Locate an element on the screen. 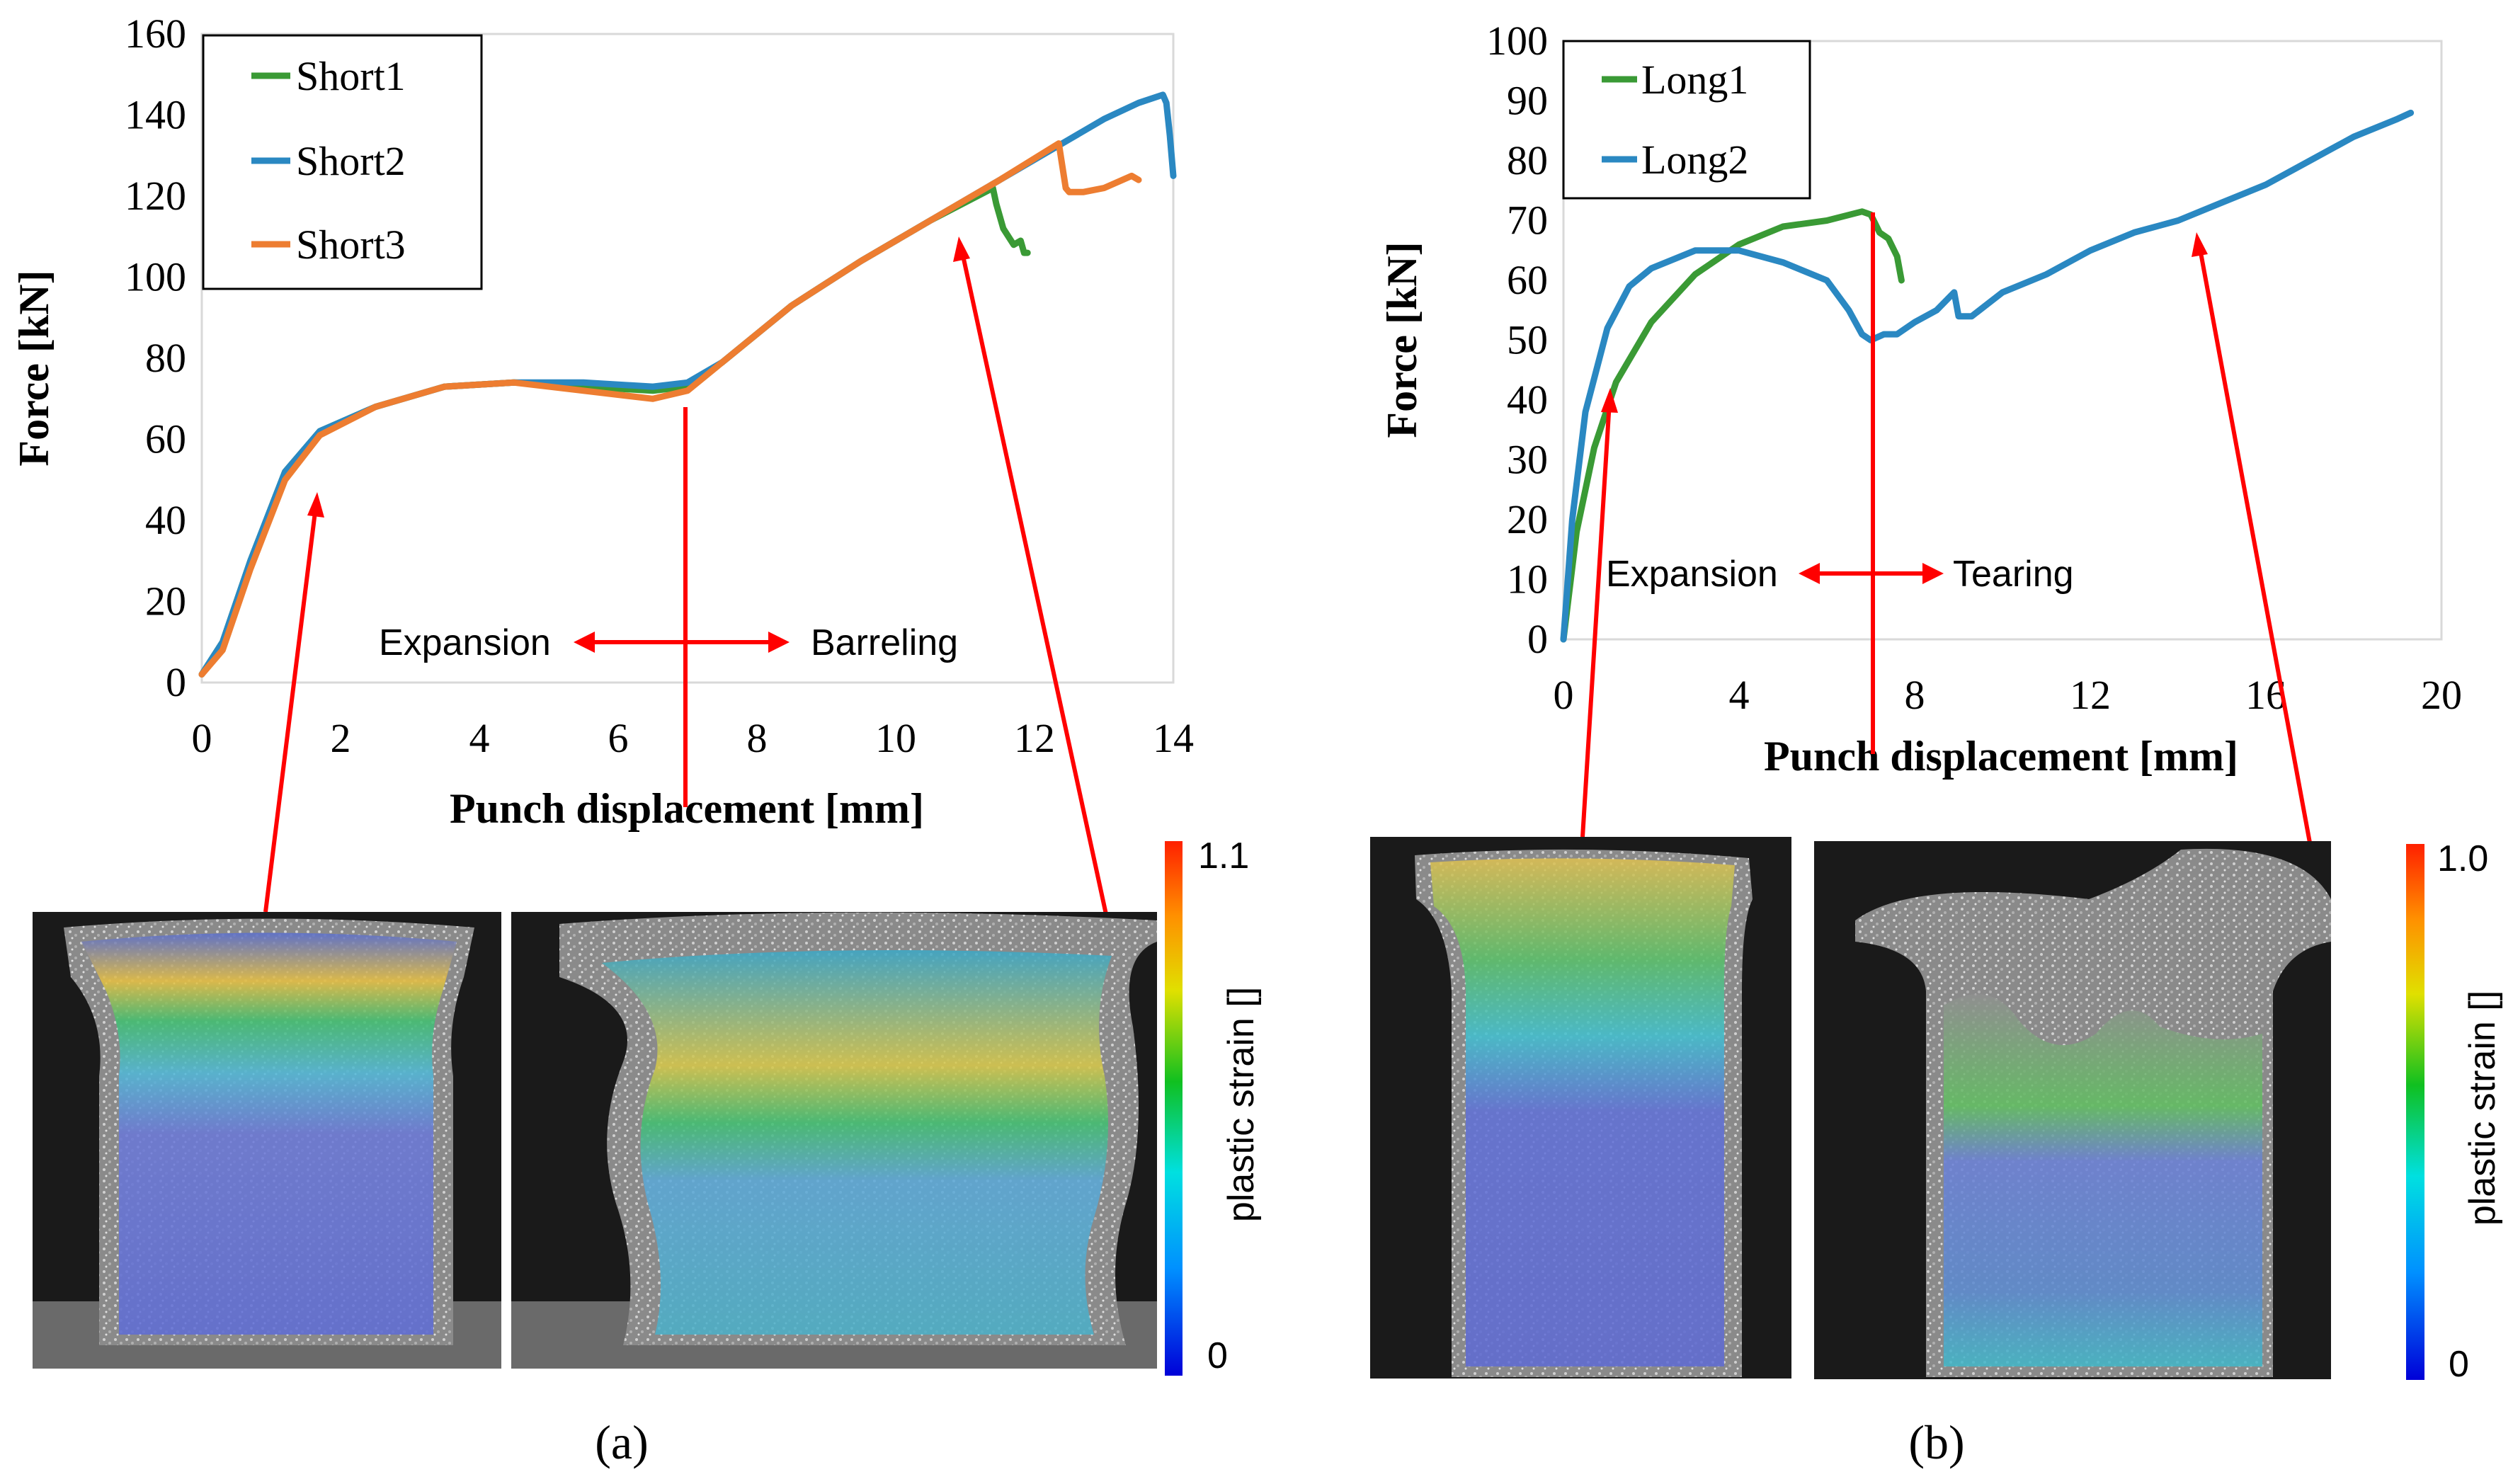 This screenshot has height=1484, width=2513. series-line-short3 is located at coordinates (670, 409).